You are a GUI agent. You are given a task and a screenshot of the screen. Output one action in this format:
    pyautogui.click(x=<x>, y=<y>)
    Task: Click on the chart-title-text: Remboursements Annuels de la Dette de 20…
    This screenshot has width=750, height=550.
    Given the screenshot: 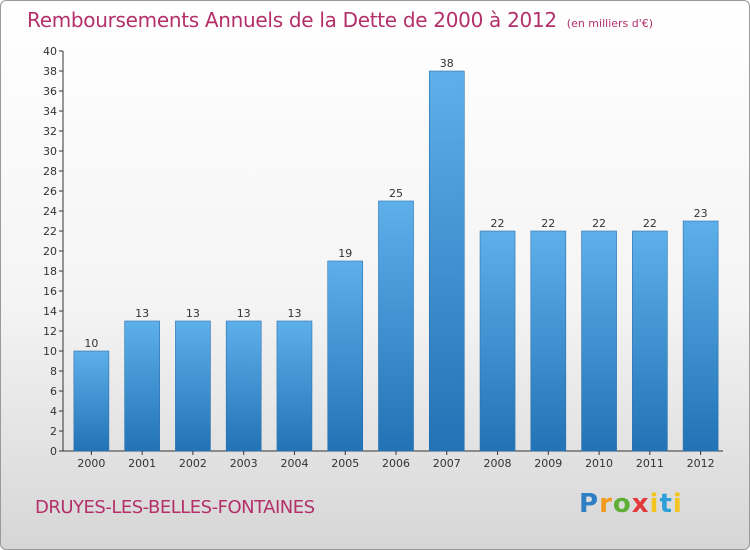 What is the action you would take?
    pyautogui.click(x=292, y=20)
    